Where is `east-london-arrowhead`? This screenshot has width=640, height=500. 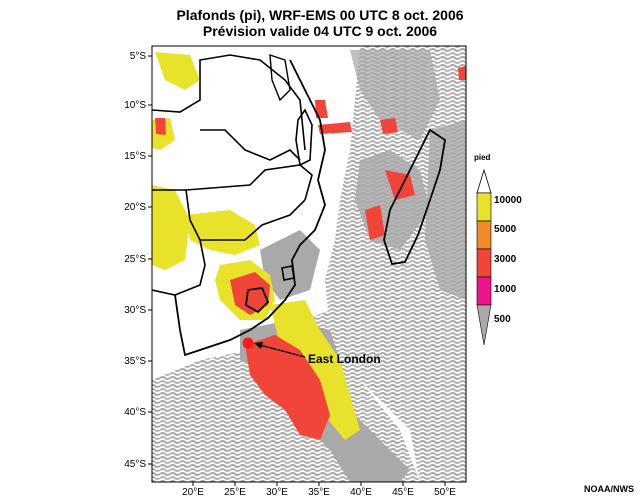
east-london-arrowhead is located at coordinates (258, 345).